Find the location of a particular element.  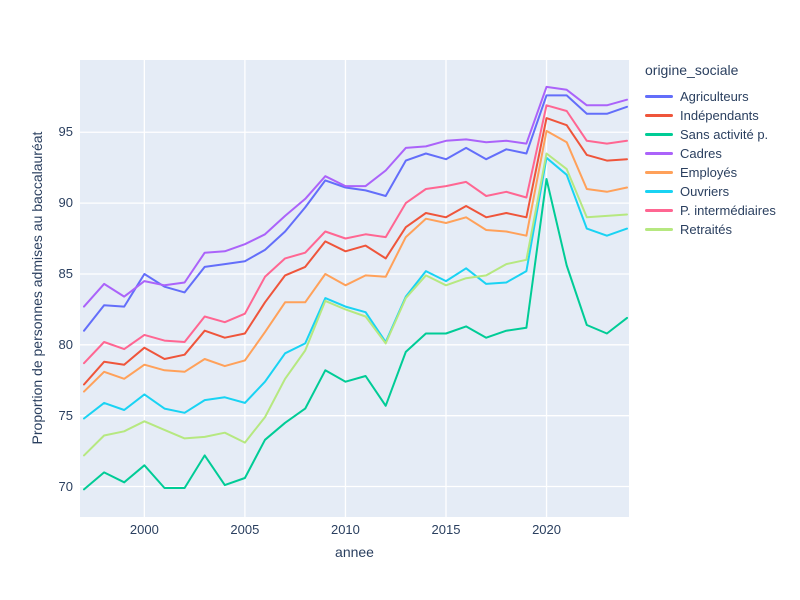

x-tick-label: 2015 is located at coordinates (446, 529).